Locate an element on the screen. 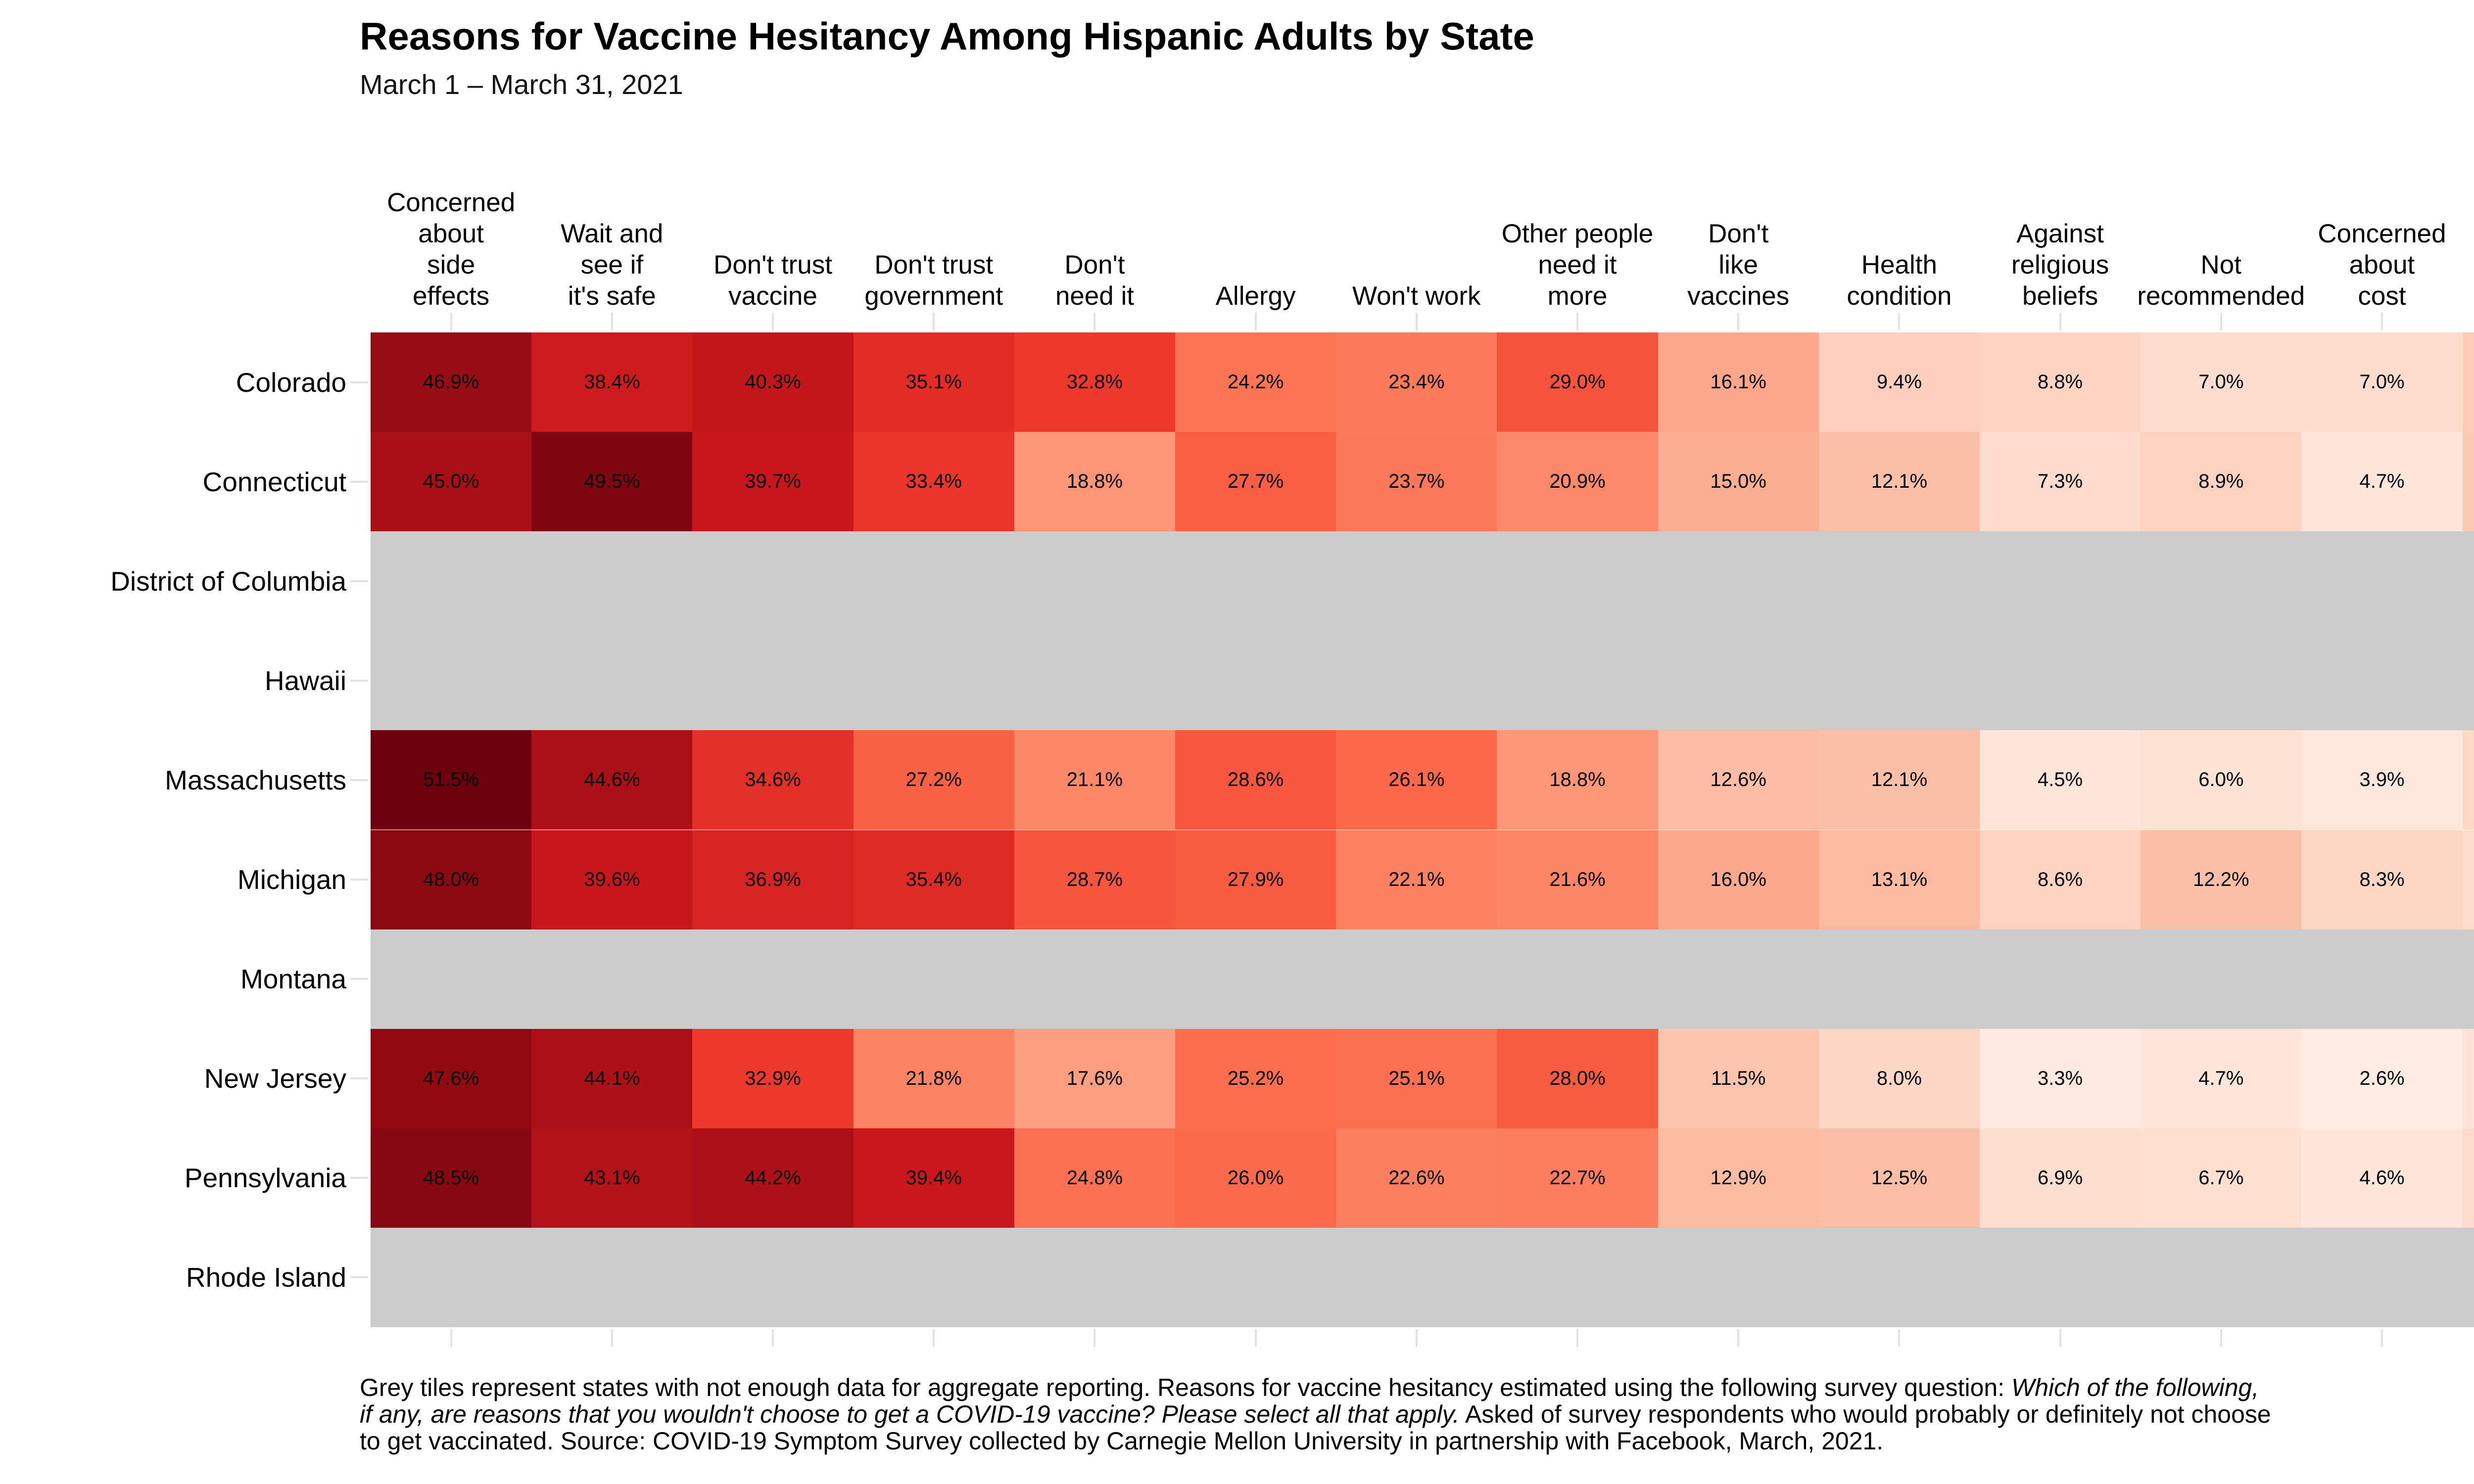 This screenshot has width=2474, height=1484. column-header: Pregnancy is located at coordinates (2469, 296).